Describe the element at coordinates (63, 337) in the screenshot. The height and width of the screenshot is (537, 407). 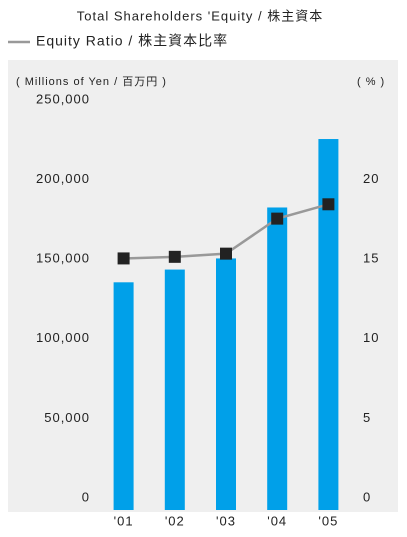
I see `y-tick-label: 100,000` at that location.